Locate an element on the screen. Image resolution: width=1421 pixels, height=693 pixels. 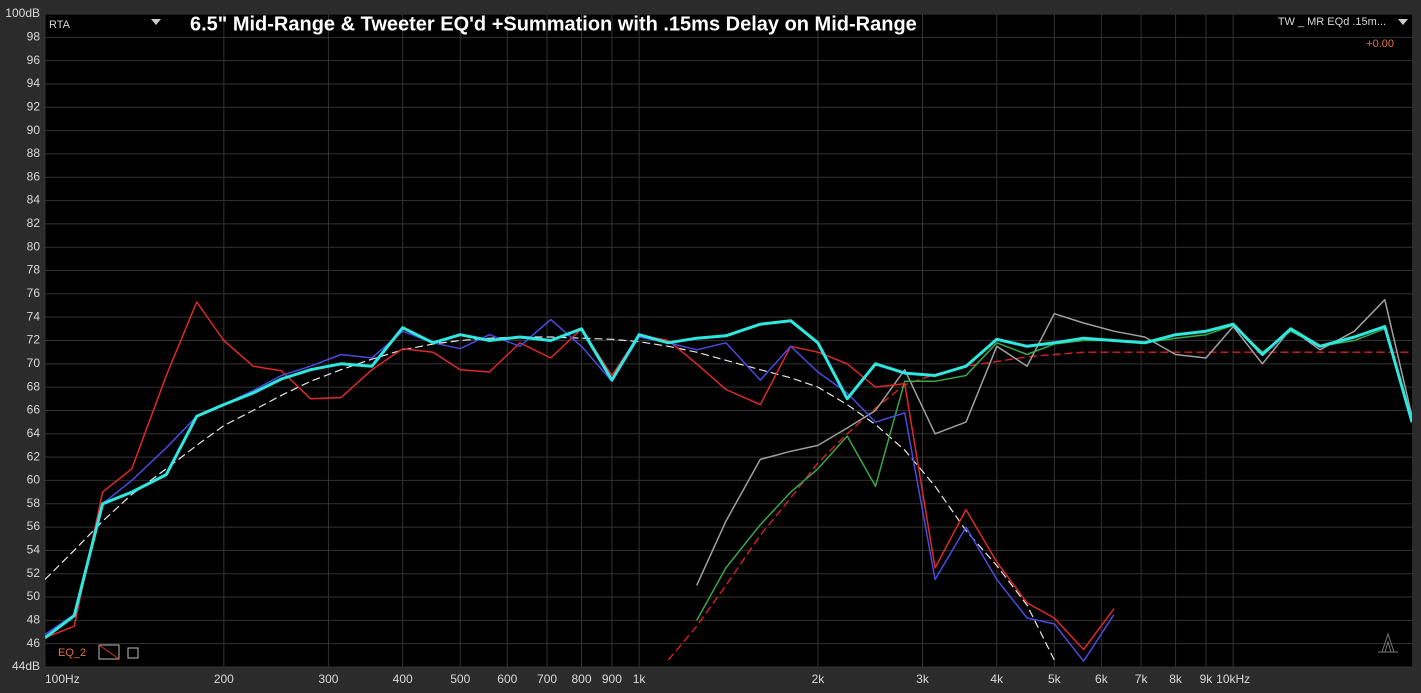
x-tick-label: 8k is located at coordinates (1176, 679).